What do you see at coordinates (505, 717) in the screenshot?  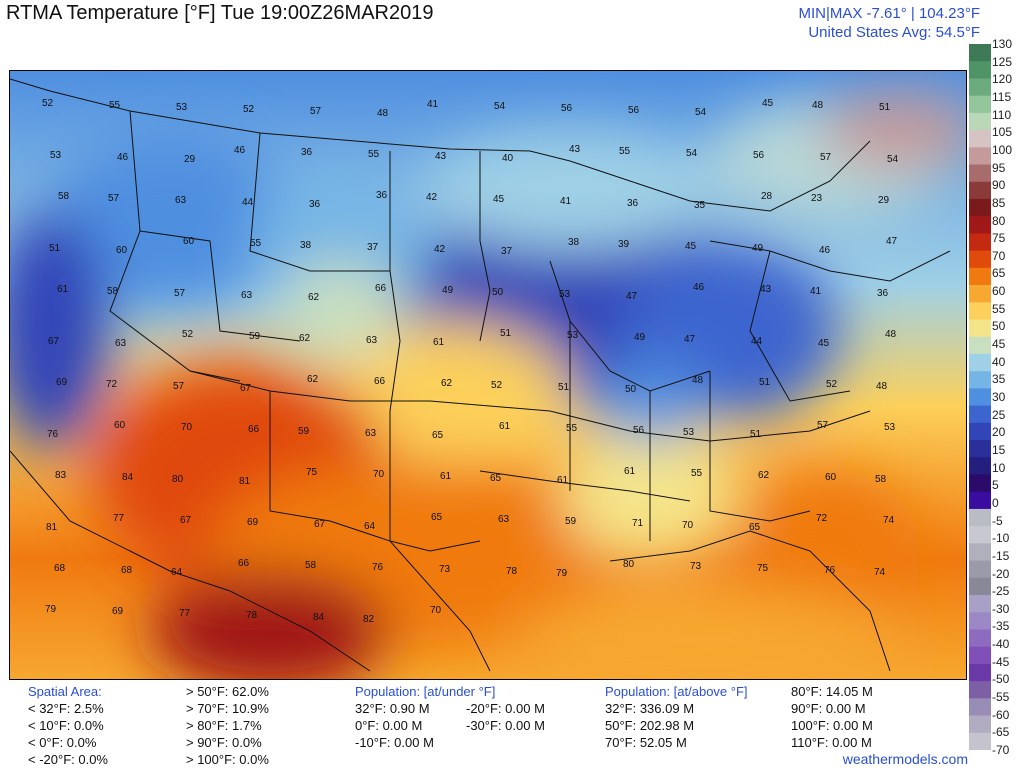 I see `population-under-stats-right: -20°F: 0.00 M -30°F: 0.00 M` at bounding box center [505, 717].